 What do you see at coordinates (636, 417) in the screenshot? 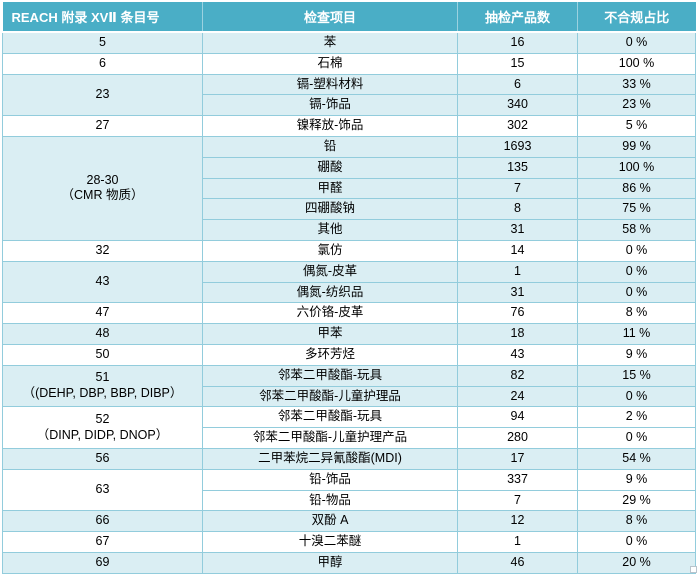
I see `noncompliance-rate-cell: 2 %` at bounding box center [636, 417].